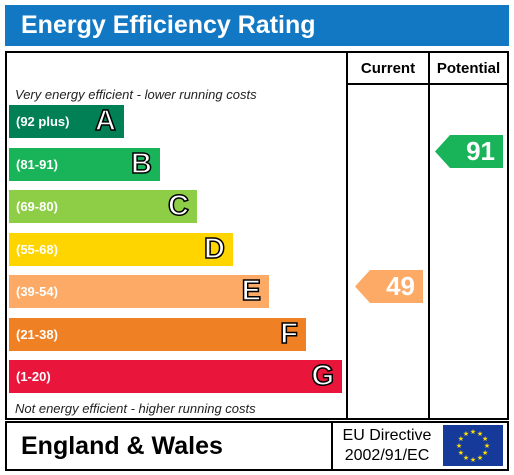 The height and width of the screenshot is (475, 514). What do you see at coordinates (84, 164) in the screenshot?
I see `band-b: (81-91) B` at bounding box center [84, 164].